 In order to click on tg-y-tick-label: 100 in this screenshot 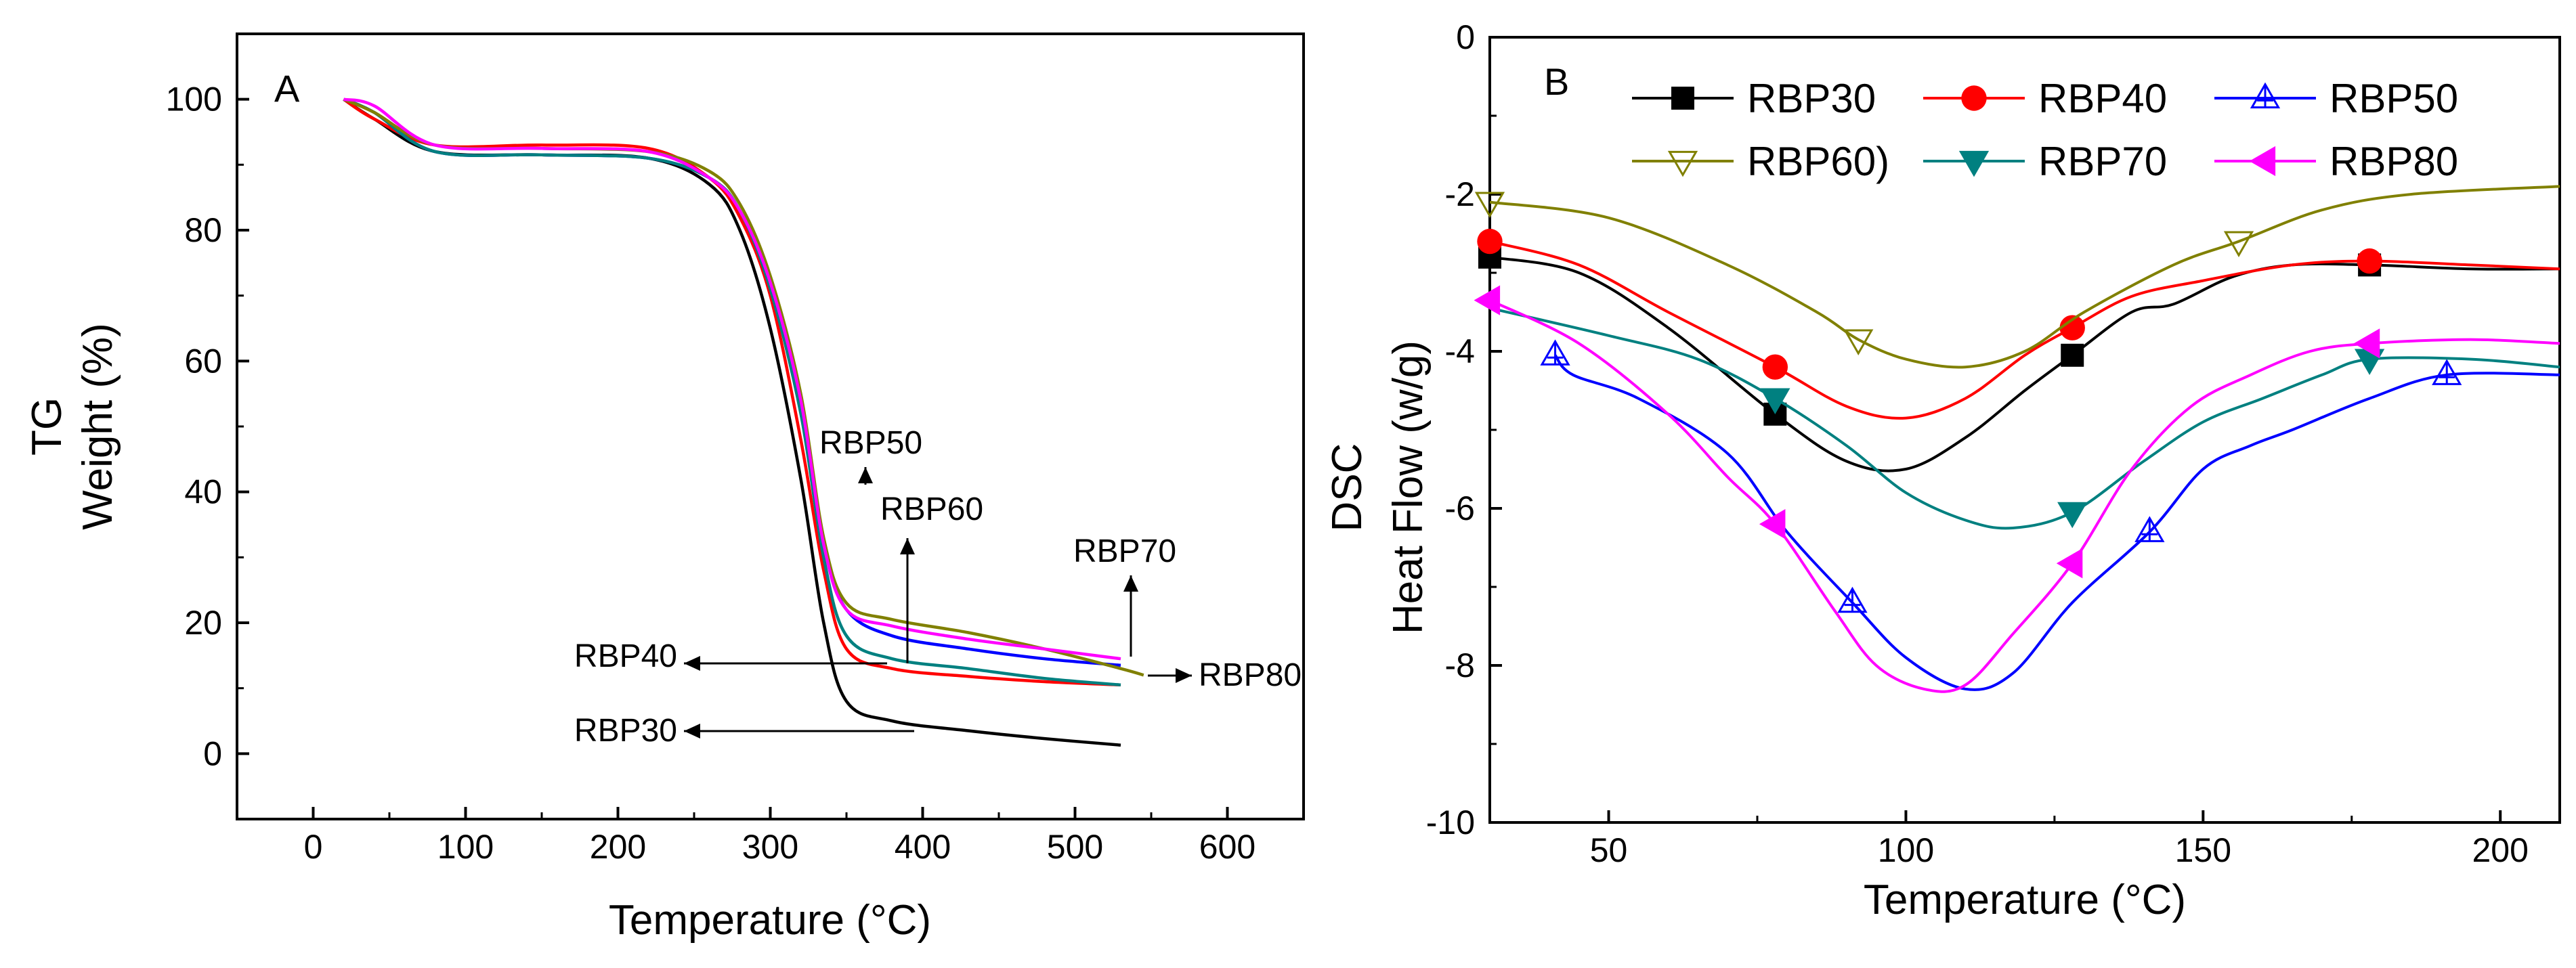, I will do `click(194, 100)`.